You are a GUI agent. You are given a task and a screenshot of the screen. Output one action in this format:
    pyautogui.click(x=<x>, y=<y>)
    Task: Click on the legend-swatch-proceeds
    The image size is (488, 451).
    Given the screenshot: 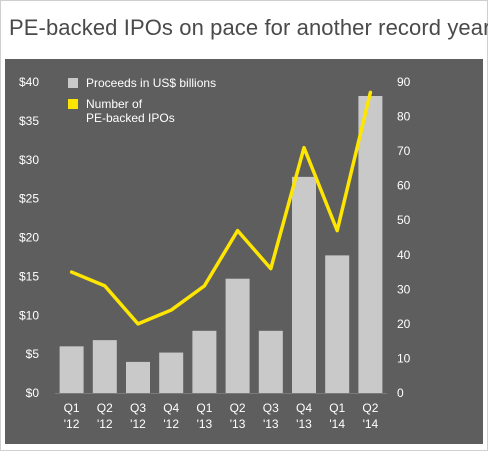 What is the action you would take?
    pyautogui.click(x=73, y=83)
    